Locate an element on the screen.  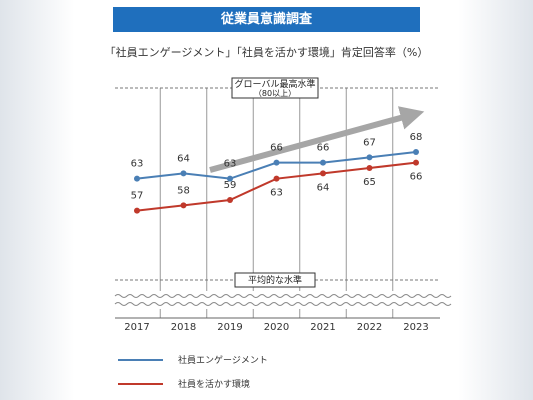
trend-arrow is located at coordinates (317, 139).